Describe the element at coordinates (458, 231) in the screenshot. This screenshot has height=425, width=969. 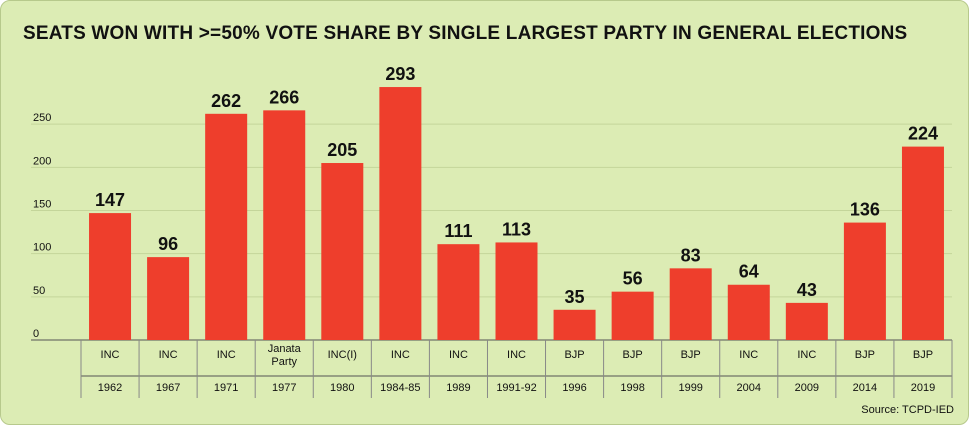
I see `data-label: 111` at that location.